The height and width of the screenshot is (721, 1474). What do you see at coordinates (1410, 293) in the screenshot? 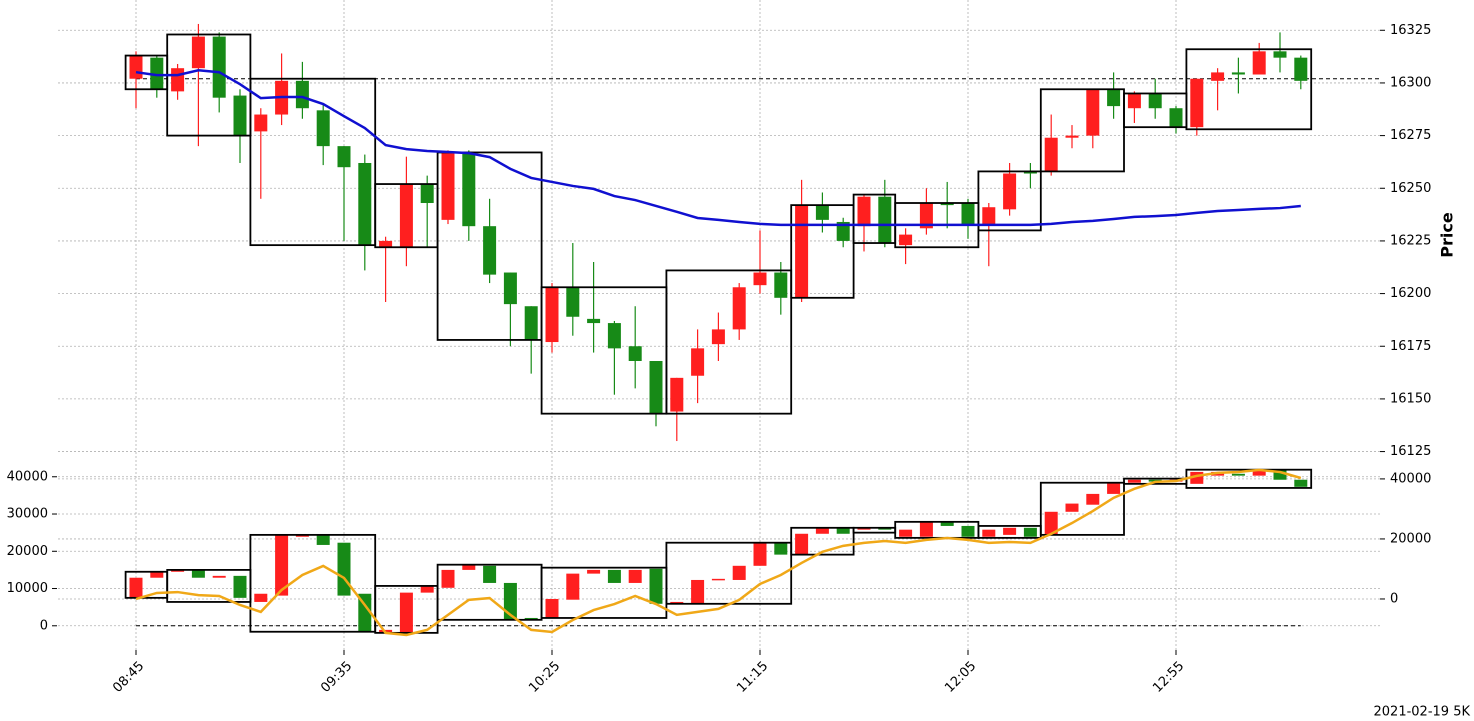
I see `y-tick-label: 16200` at bounding box center [1410, 293].